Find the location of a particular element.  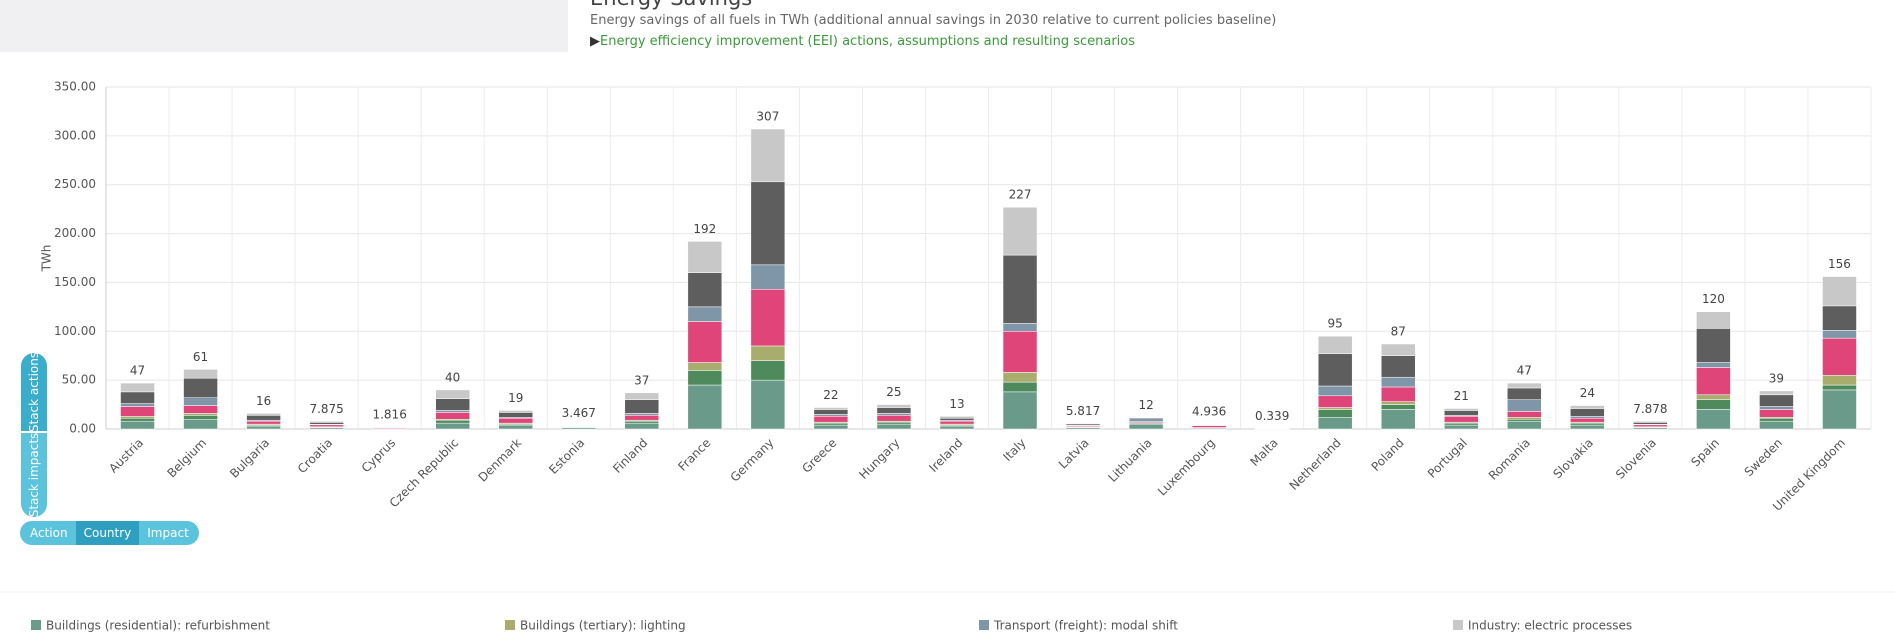

y-axis-label: TWh is located at coordinates (47, 259).